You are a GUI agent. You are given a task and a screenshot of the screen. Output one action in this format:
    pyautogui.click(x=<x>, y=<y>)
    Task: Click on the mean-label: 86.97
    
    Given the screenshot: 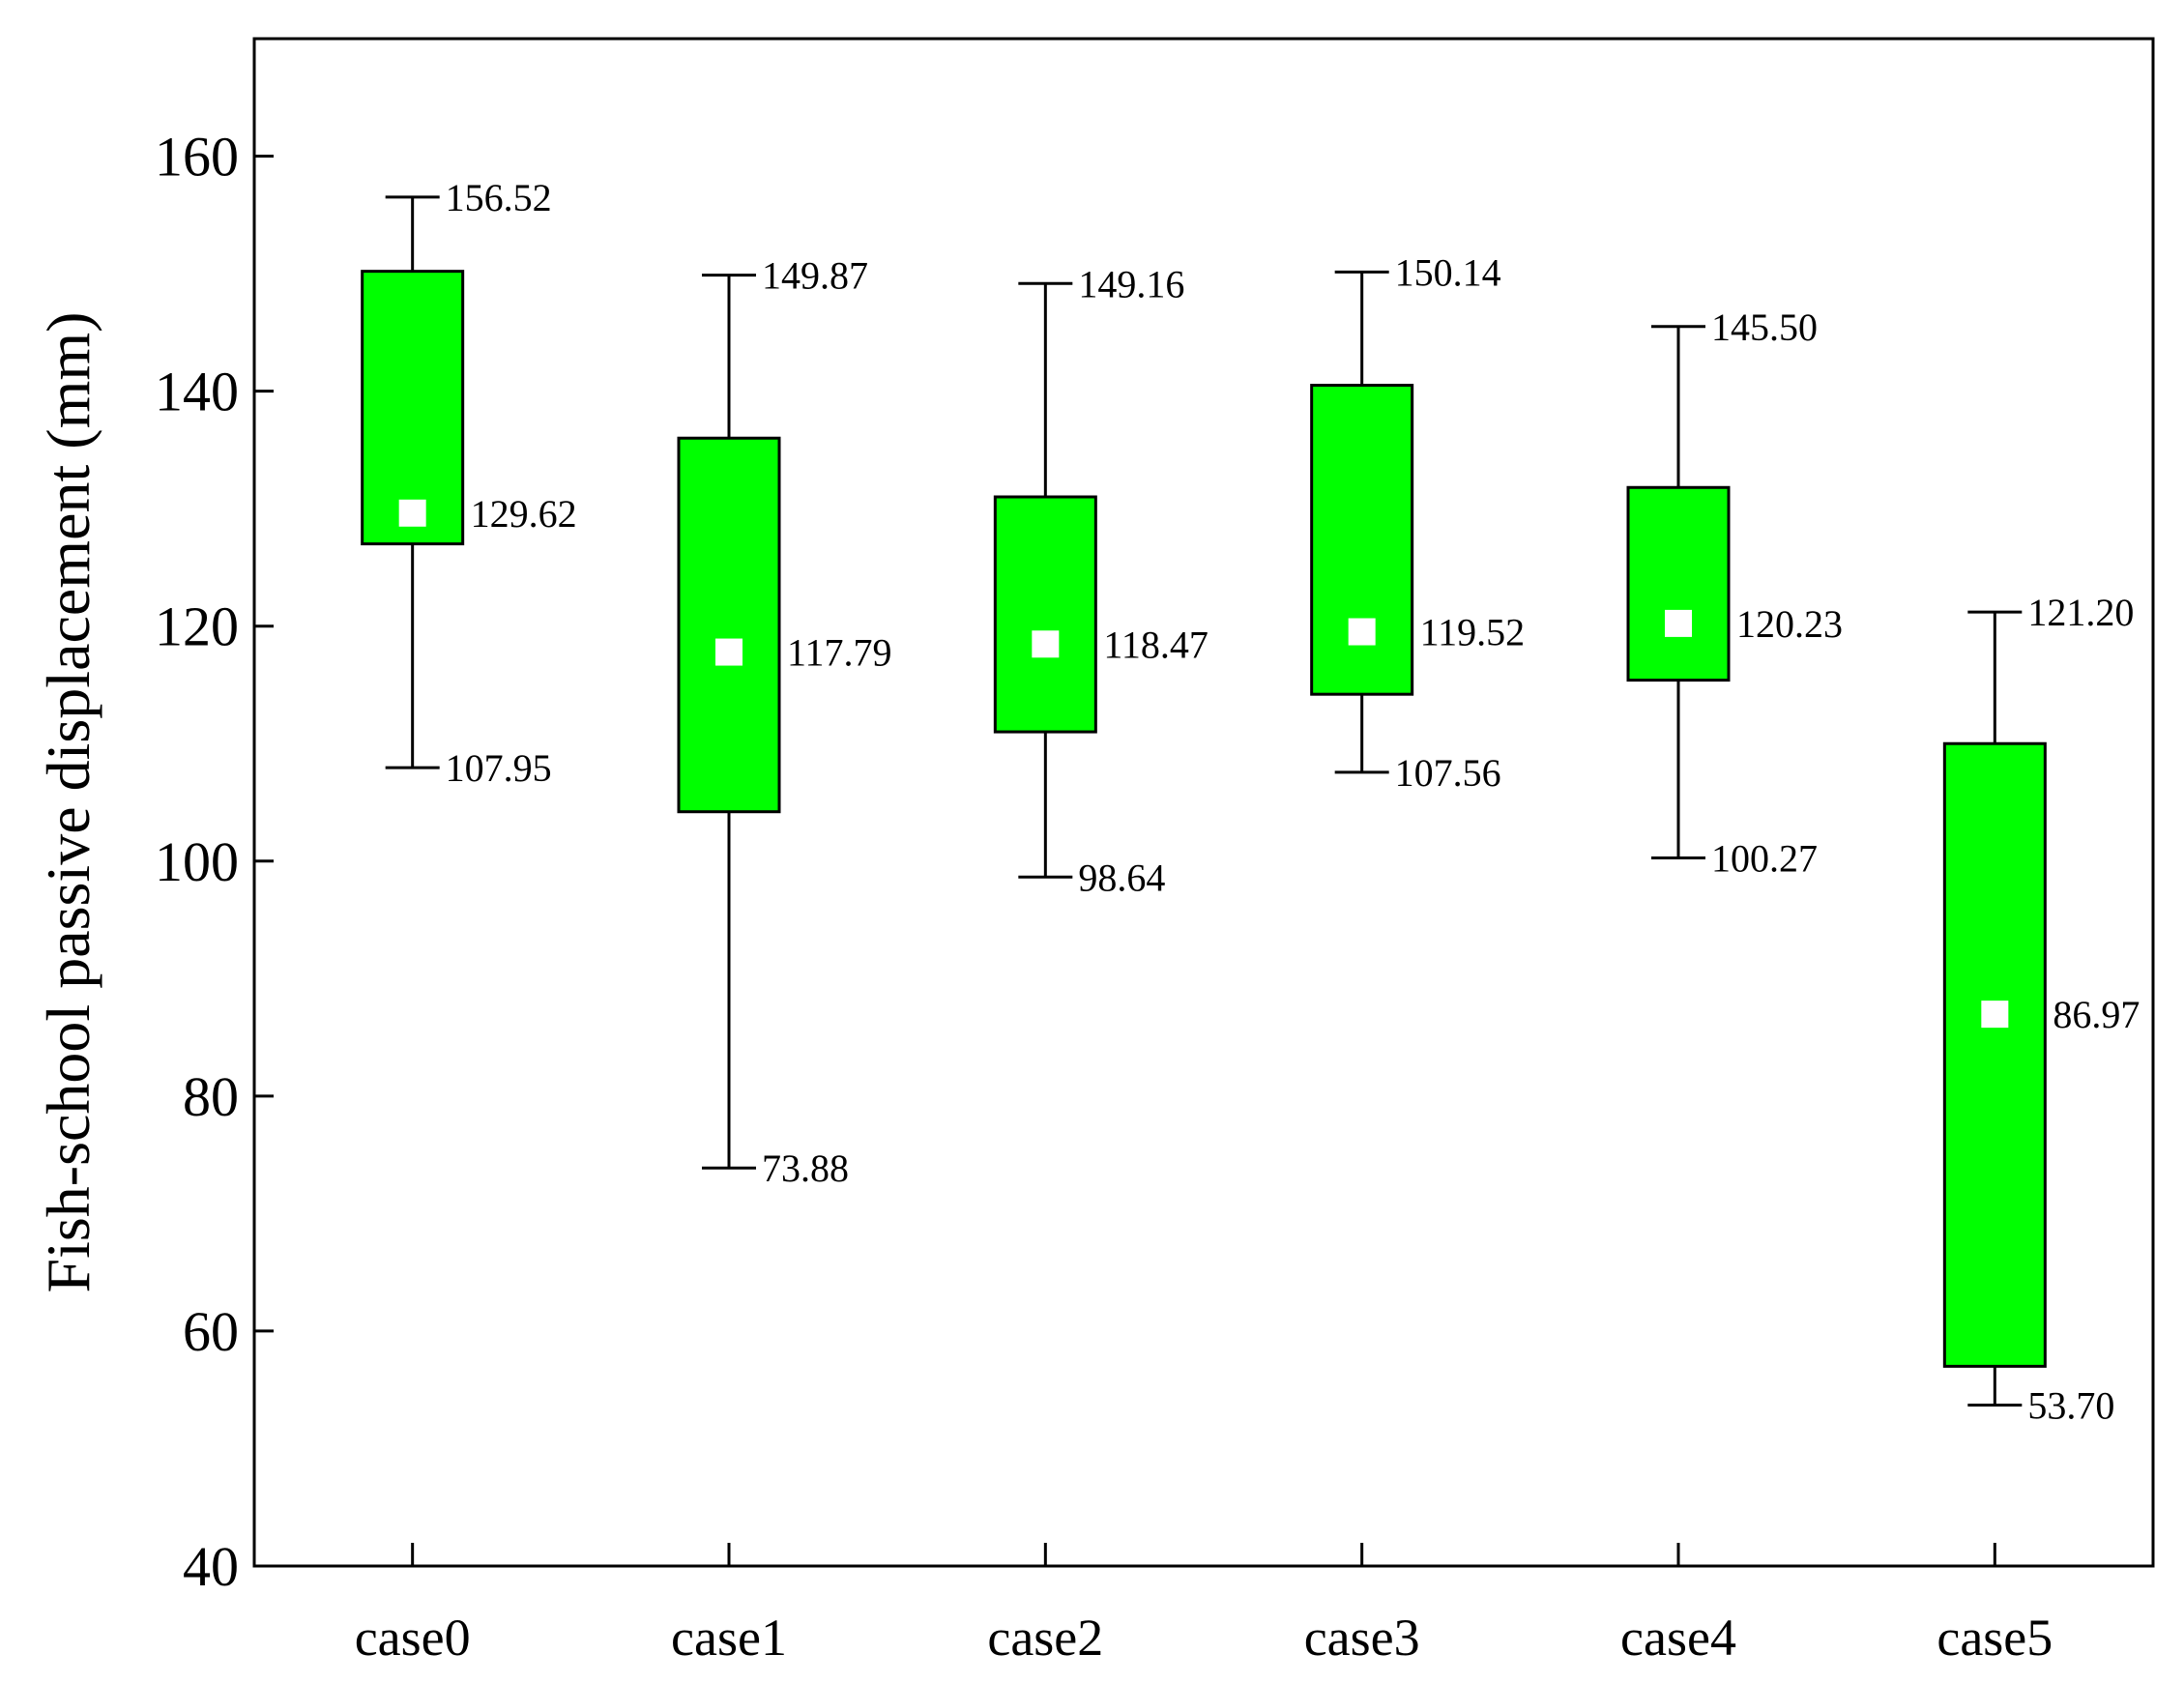 What is the action you would take?
    pyautogui.click(x=2096, y=1014)
    